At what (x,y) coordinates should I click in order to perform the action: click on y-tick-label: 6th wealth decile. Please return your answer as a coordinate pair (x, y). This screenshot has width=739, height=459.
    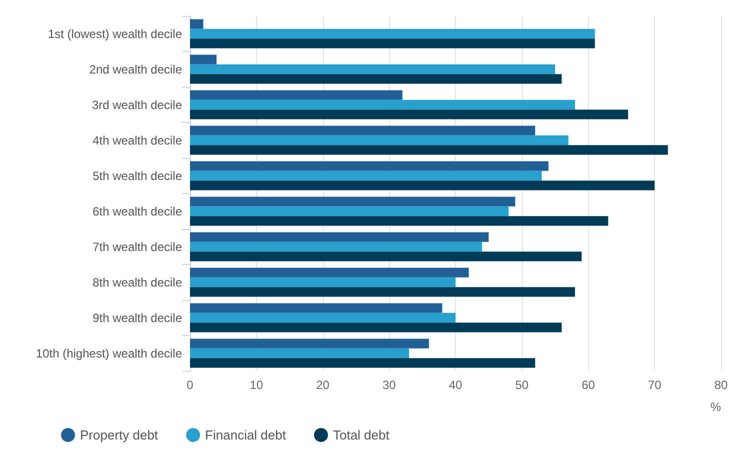
    Looking at the image, I should click on (137, 211).